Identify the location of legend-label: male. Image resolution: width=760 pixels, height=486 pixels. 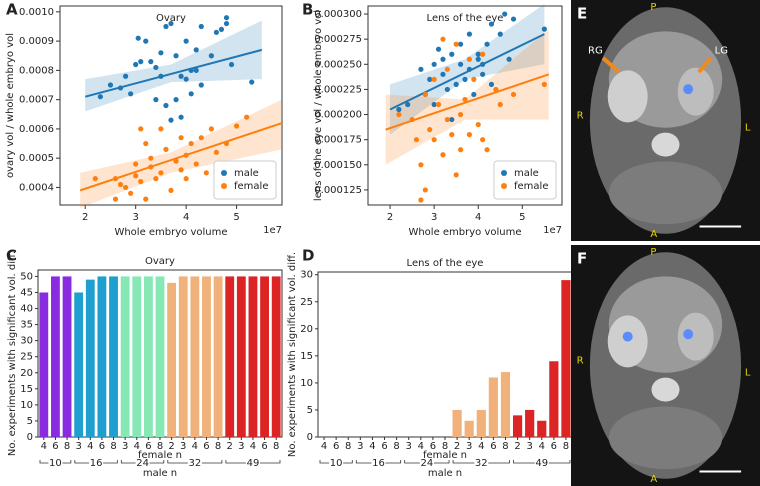
(526, 173).